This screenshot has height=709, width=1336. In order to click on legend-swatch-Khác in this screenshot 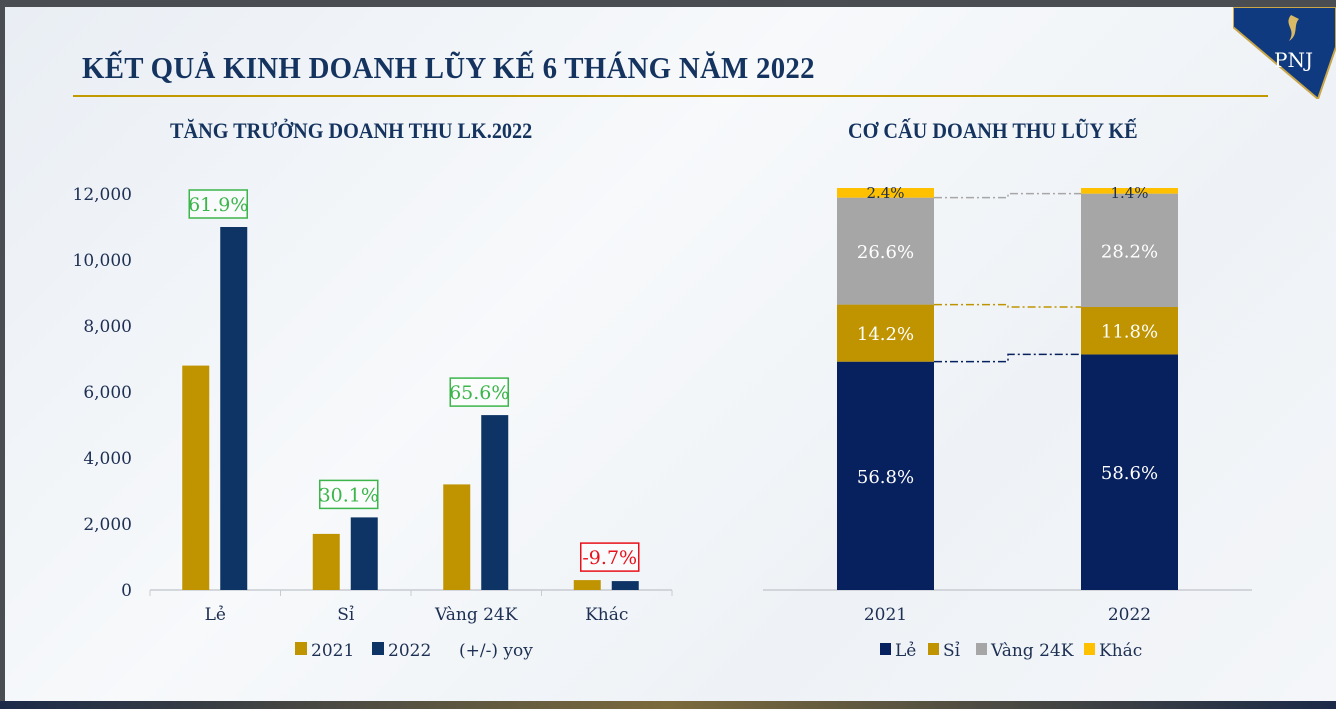, I will do `click(1089, 649)`.